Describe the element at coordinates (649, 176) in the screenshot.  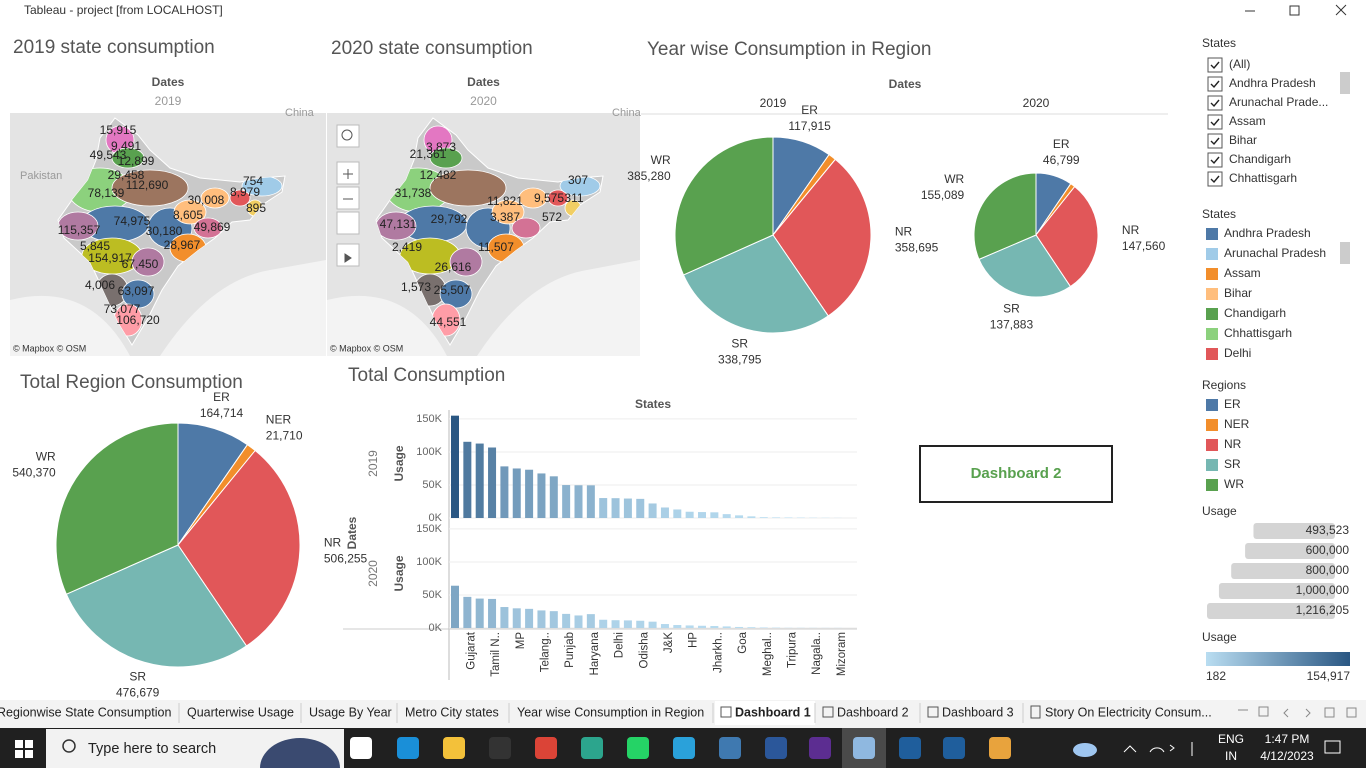
I see `pie-label-value: 385,280` at that location.